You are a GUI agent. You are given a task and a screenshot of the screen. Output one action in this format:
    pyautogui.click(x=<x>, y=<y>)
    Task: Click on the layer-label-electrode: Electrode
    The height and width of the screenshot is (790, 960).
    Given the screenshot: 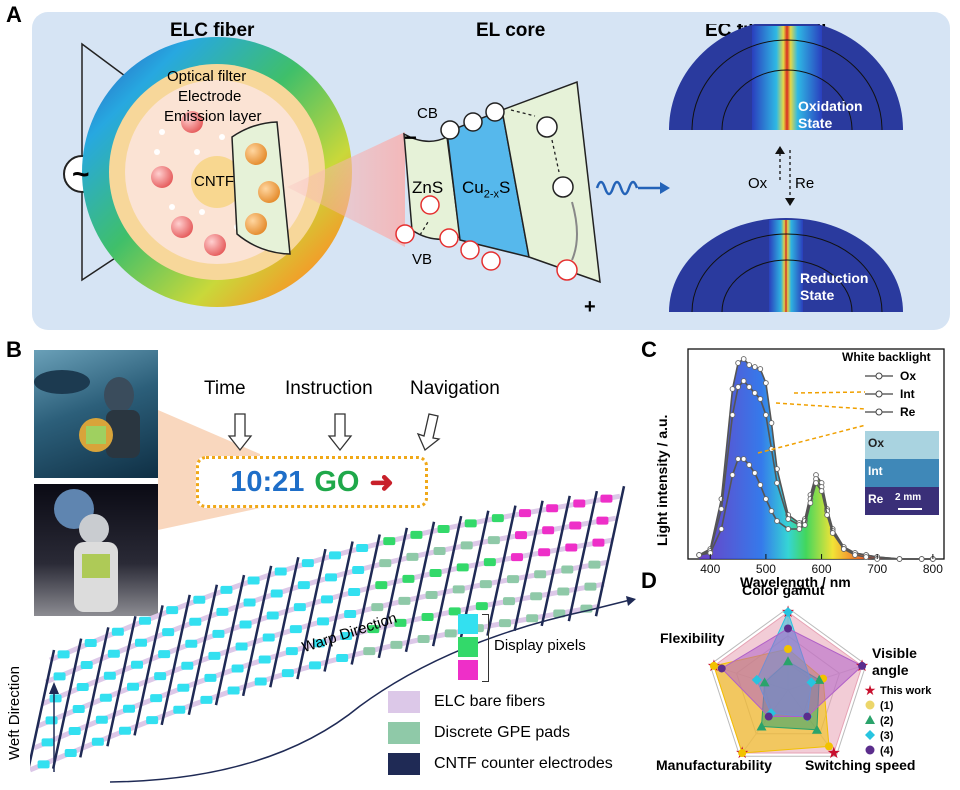 What is the action you would take?
    pyautogui.click(x=210, y=96)
    